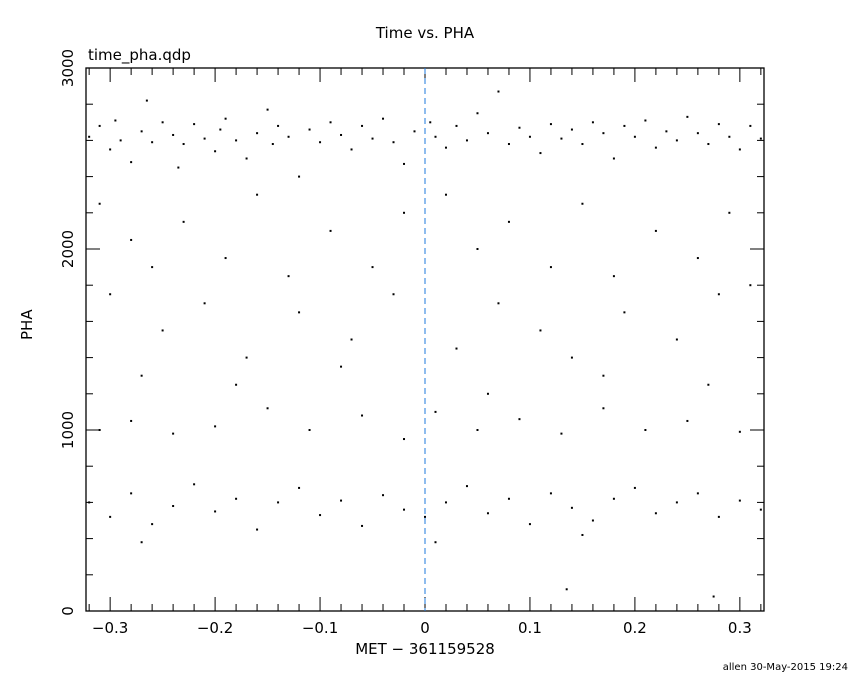  Describe the element at coordinates (68, 68) in the screenshot. I see `y-tick-label: 3000` at that location.